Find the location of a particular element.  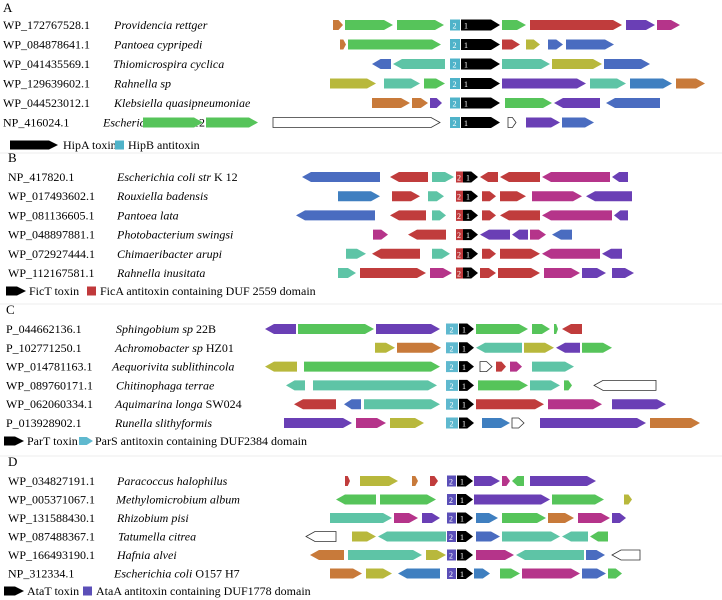

species-name: Achromobacter sp is located at coordinates (158, 348).